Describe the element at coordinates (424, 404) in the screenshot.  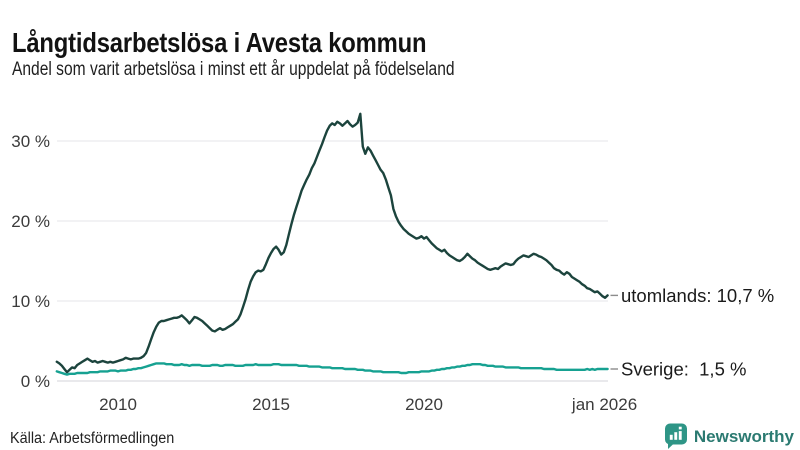
I see `x-axis-tick-label: 2020` at that location.